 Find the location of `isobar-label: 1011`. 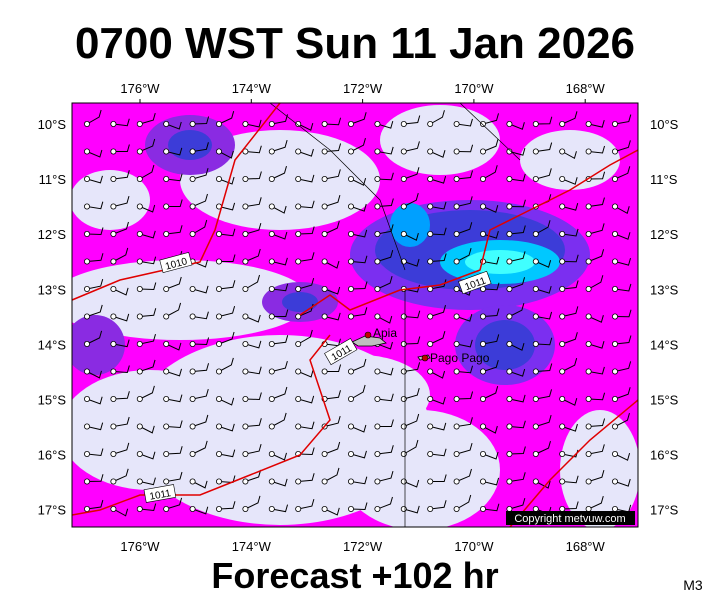

isobar-label: 1011 is located at coordinates (160, 493).